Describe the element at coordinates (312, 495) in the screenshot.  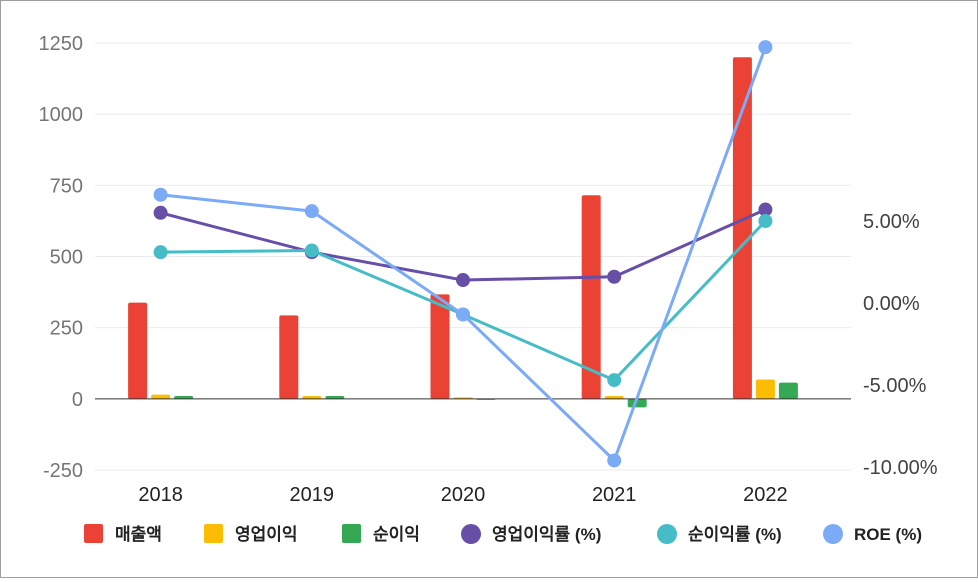
I see `x-tick-label: 2019` at that location.